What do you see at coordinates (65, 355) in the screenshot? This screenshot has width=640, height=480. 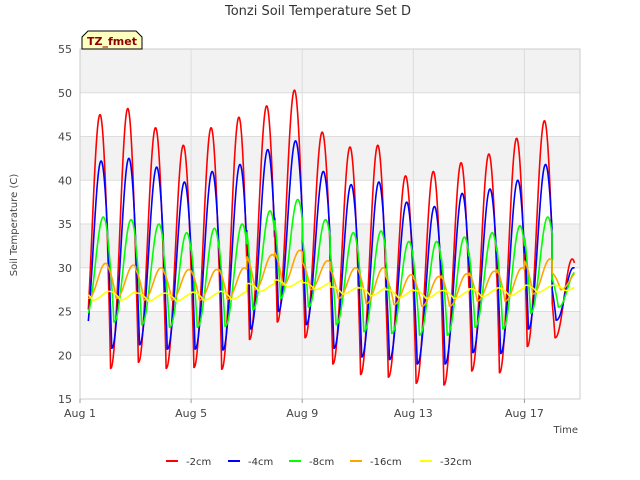 I see `y-tick-label: 20` at bounding box center [65, 355].